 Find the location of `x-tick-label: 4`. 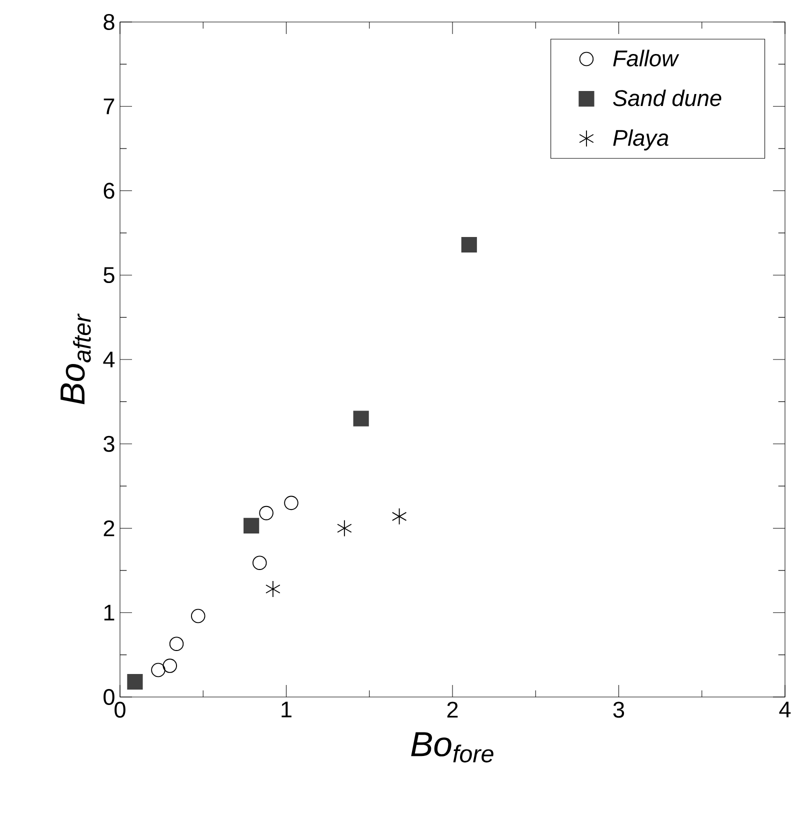

x-tick-label: 4 is located at coordinates (785, 710).